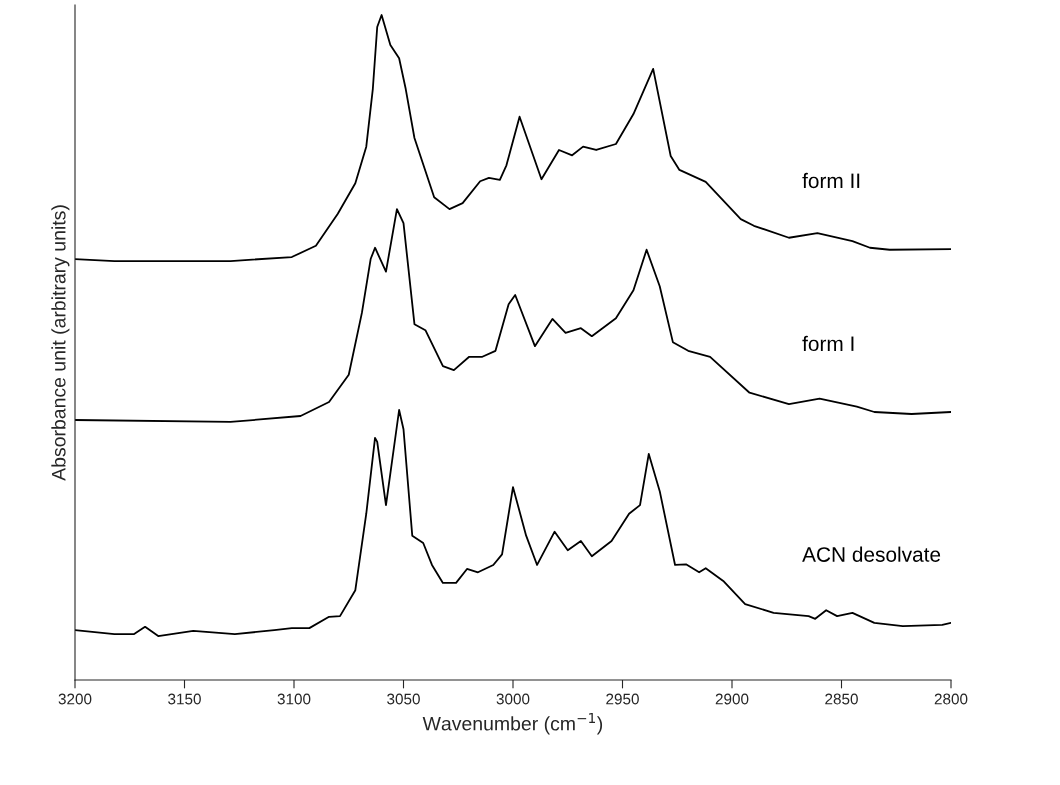 This screenshot has width=1060, height=785. What do you see at coordinates (60, 343) in the screenshot?
I see `y-axis-title: Absorbance unit (arbitrary units)` at bounding box center [60, 343].